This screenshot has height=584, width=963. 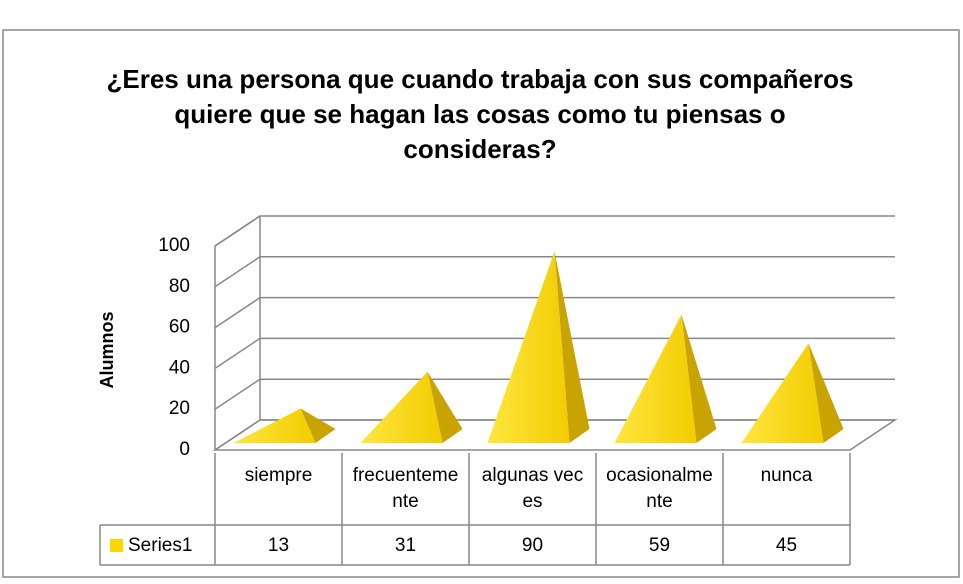 I want to click on category-cell: siempre, so click(x=278, y=475).